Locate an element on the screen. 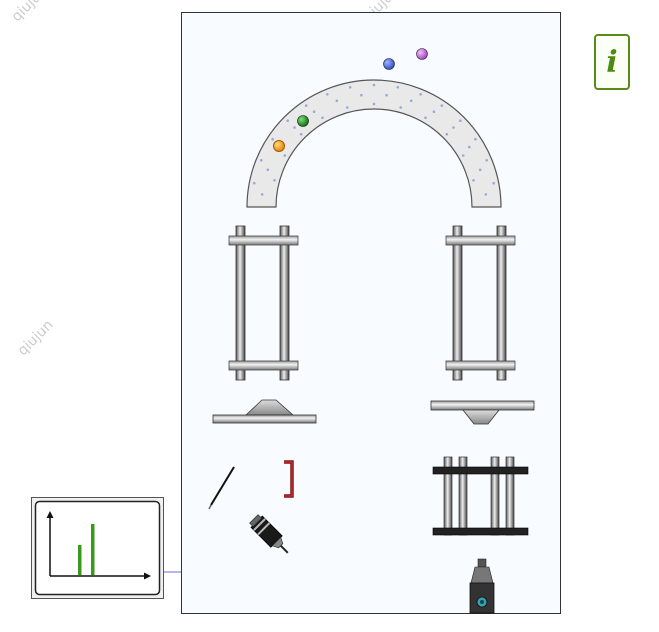  left-frame is located at coordinates (263, 303).